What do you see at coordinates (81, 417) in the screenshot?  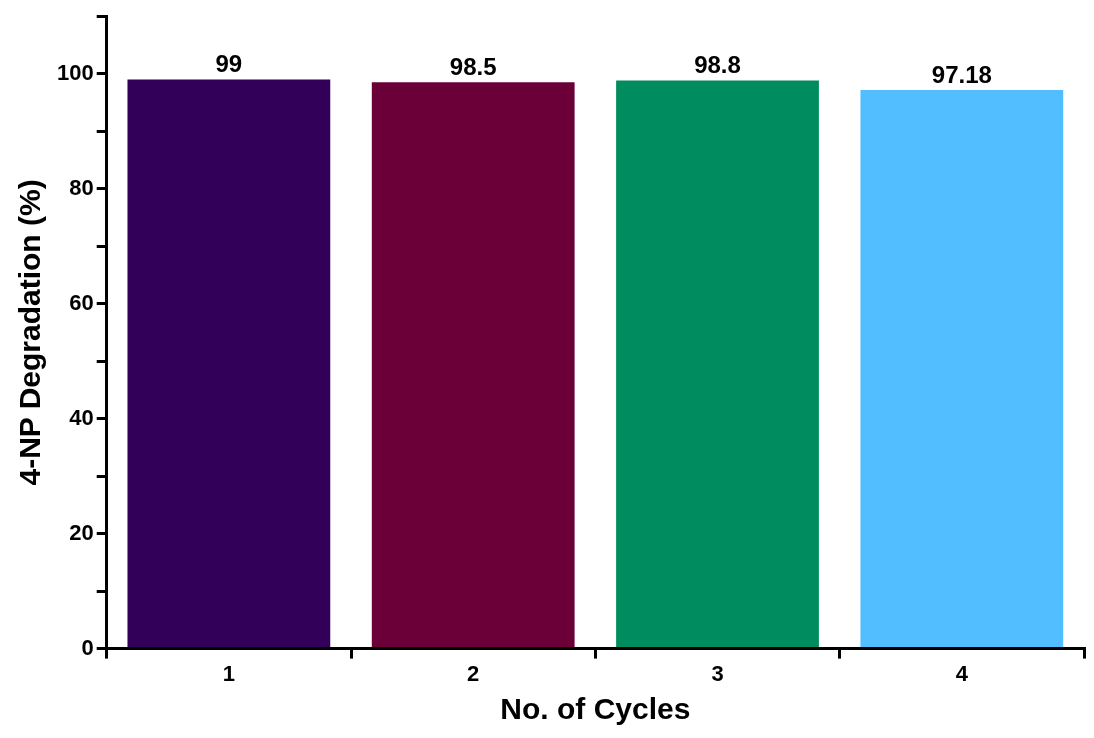 I see `y-tick-label: 40` at bounding box center [81, 417].